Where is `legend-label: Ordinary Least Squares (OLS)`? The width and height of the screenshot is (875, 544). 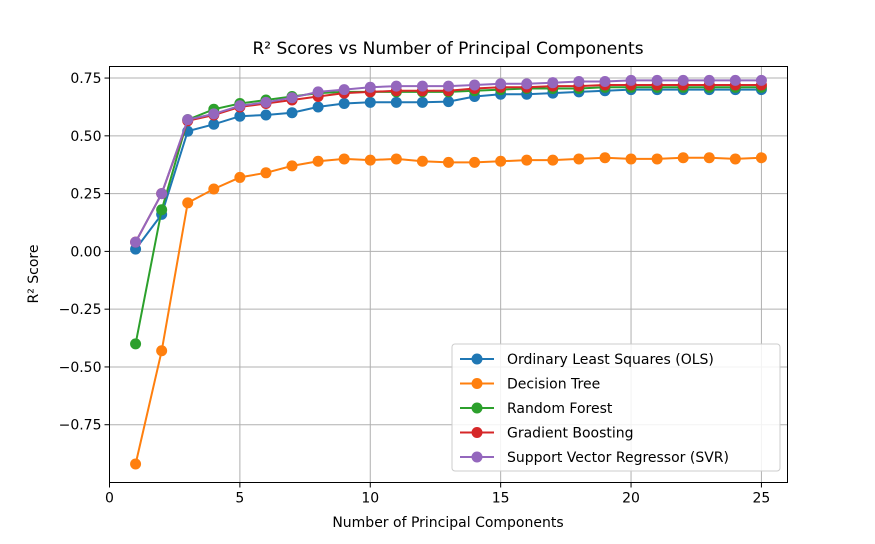
legend-label: Ordinary Least Squares (OLS) is located at coordinates (610, 360).